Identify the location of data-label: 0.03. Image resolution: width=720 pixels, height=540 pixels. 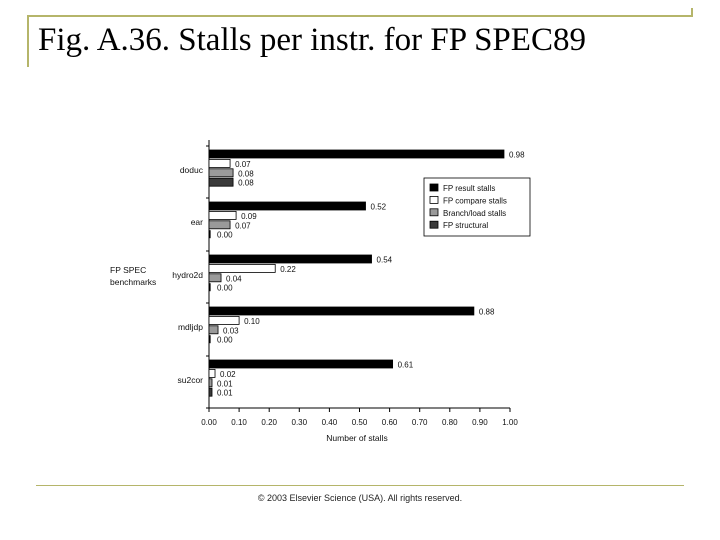
(231, 330).